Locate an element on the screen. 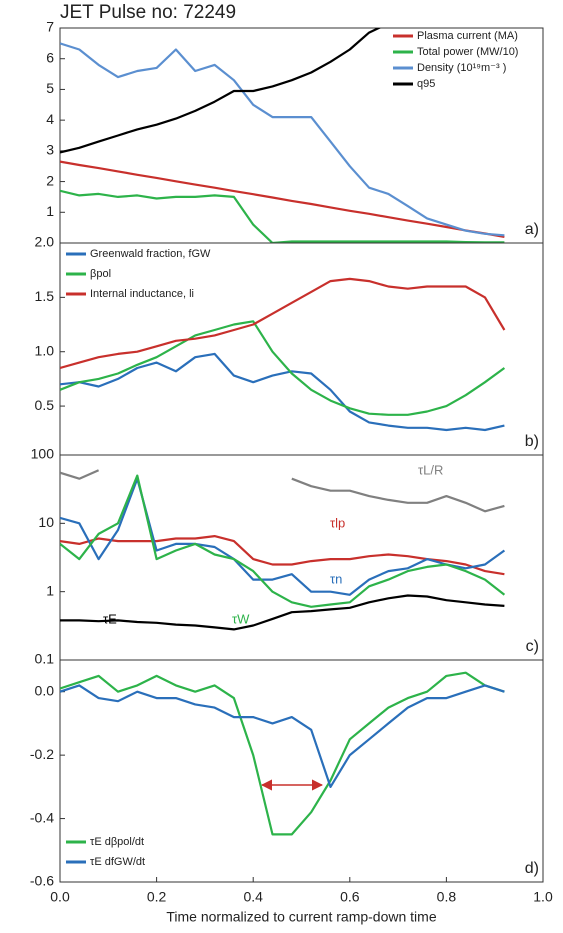  x-tick-label: 0.8 is located at coordinates (447, 897).